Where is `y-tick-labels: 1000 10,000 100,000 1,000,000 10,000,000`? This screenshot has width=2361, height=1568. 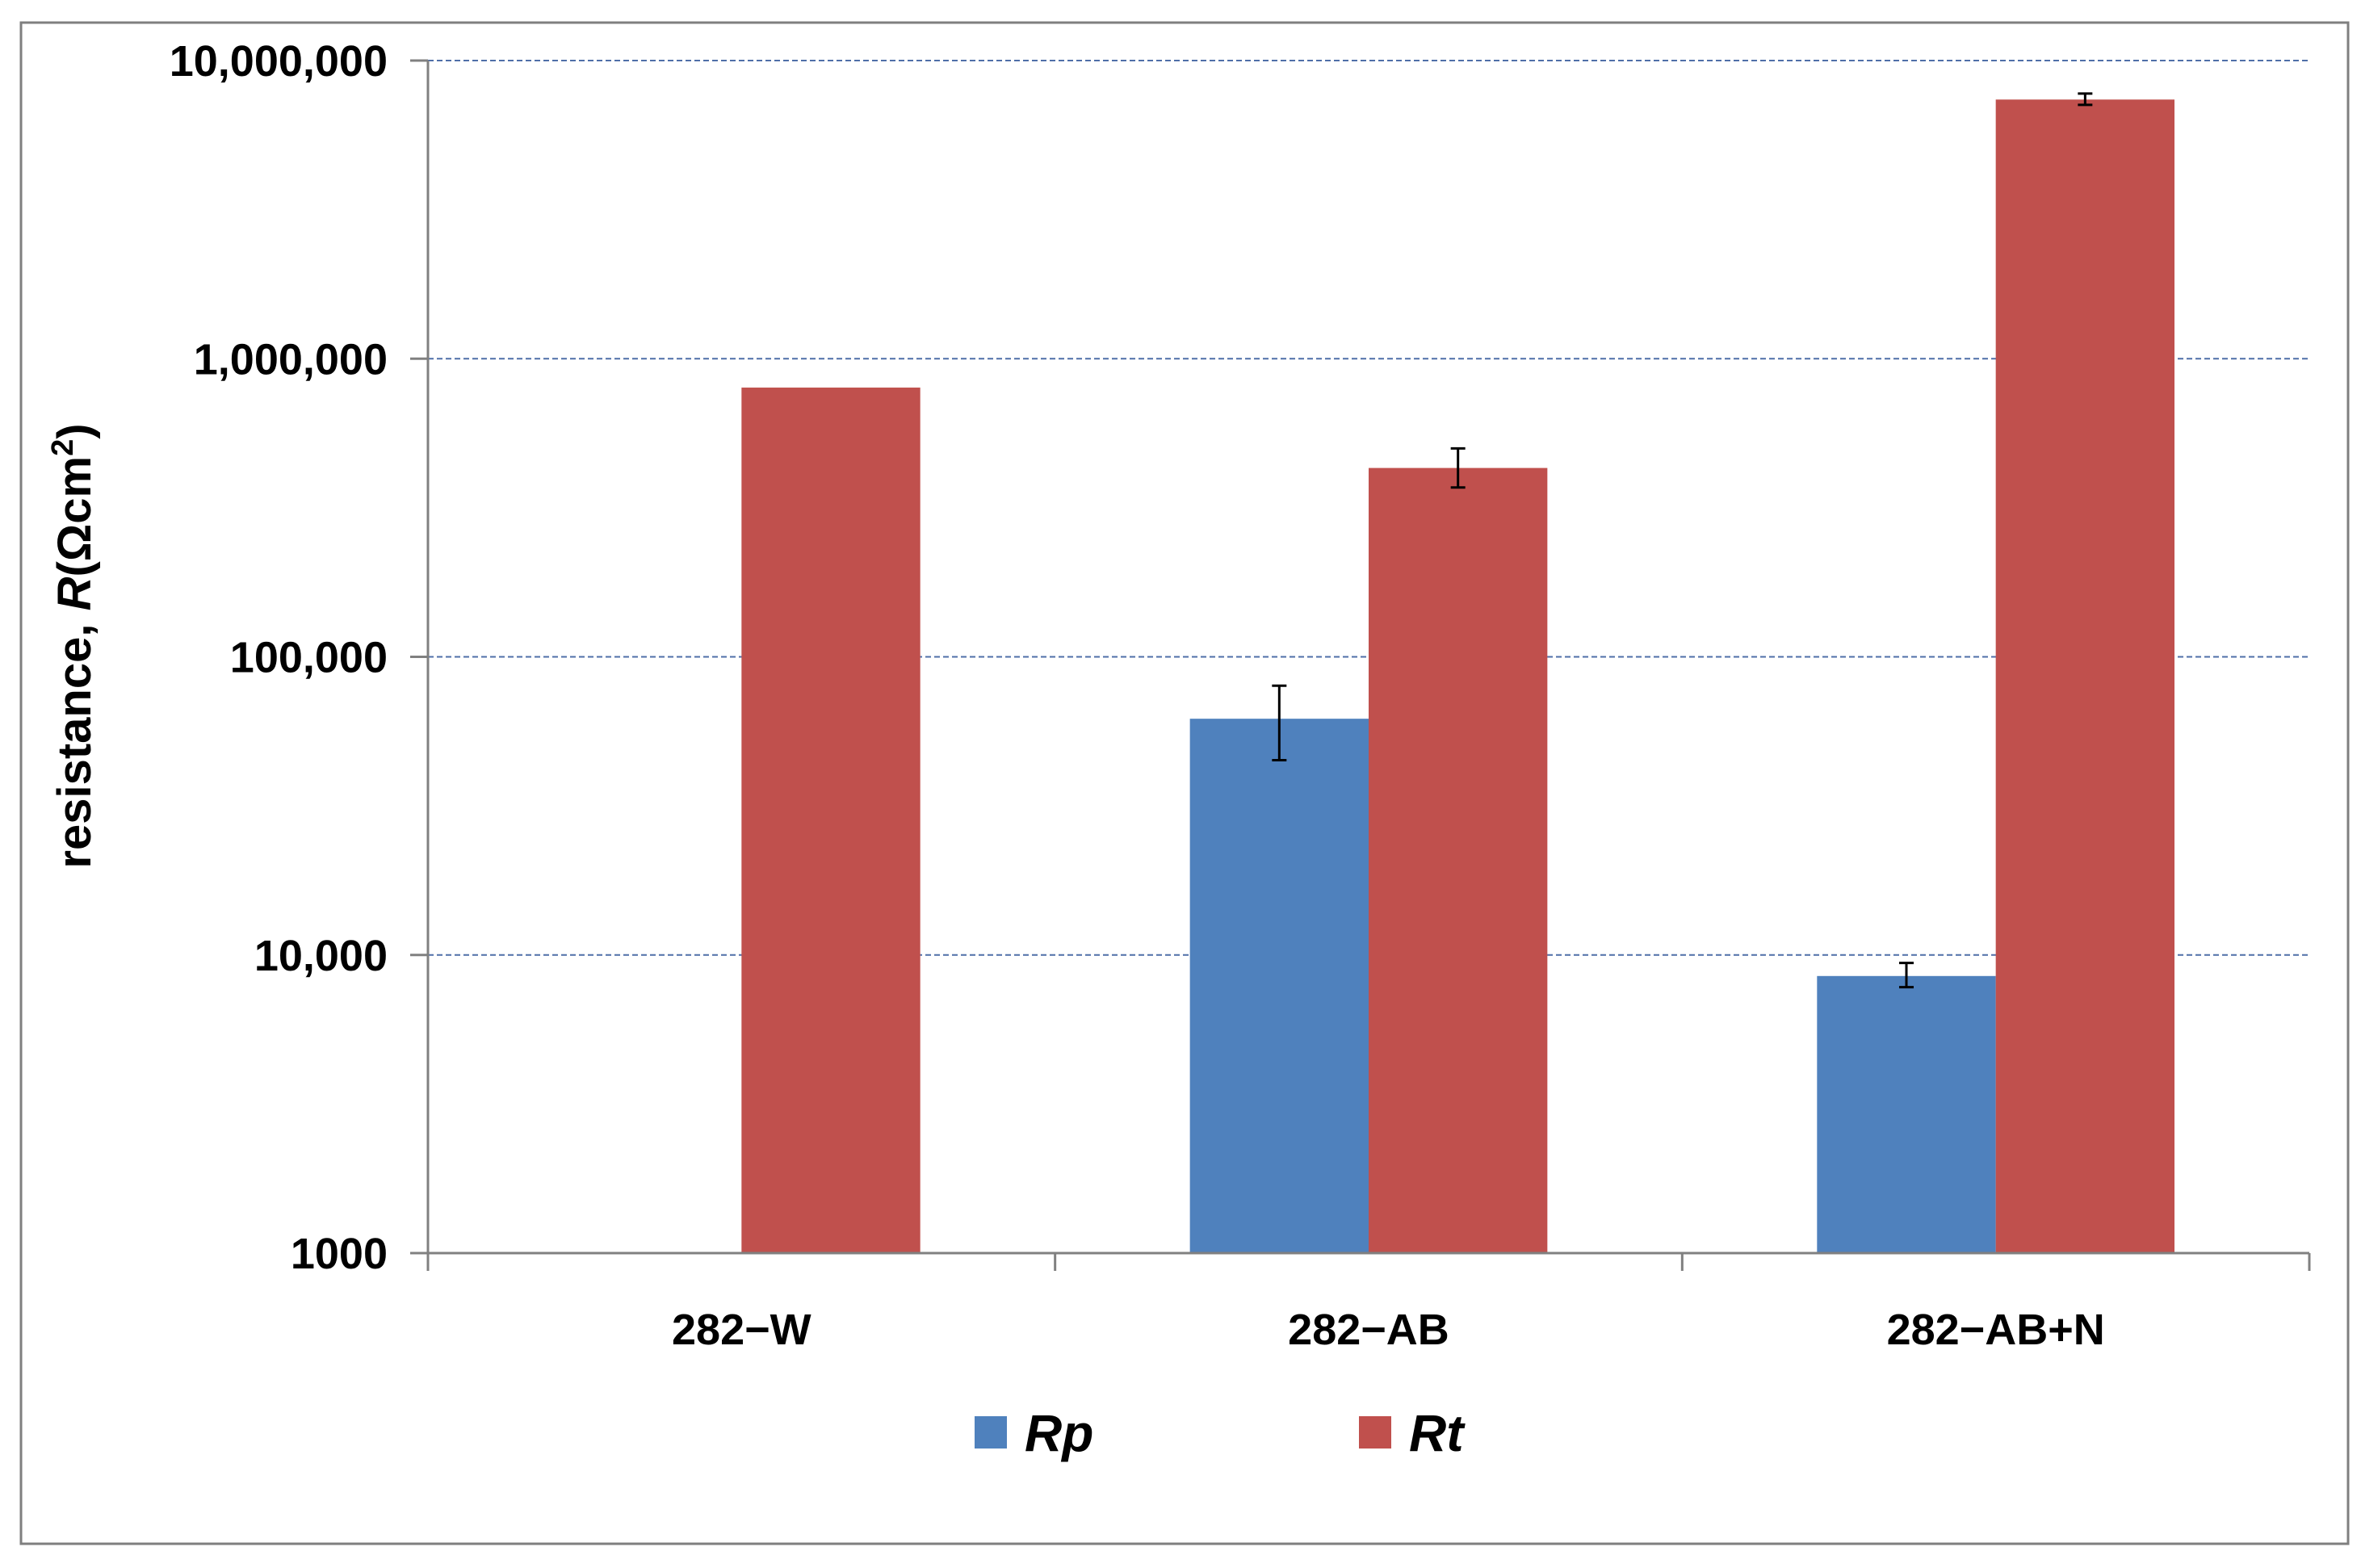
y-tick-labels: 1000 10,000 100,000 1,000,000 10,000,000 is located at coordinates (279, 657).